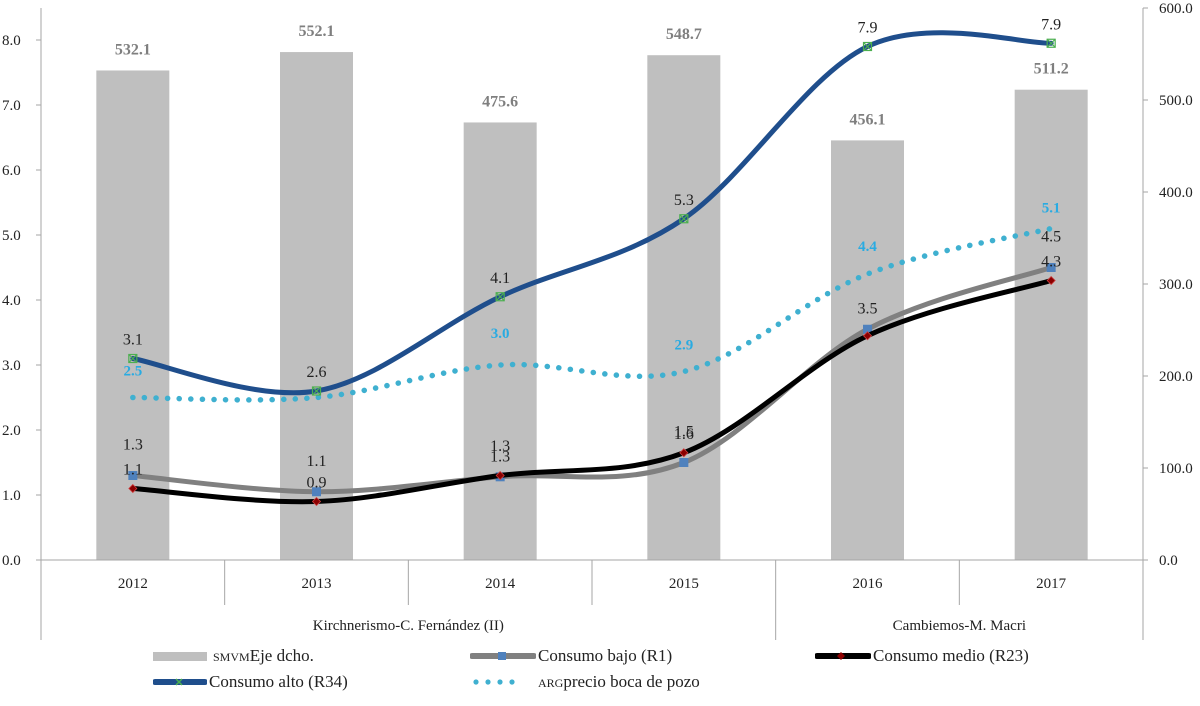 The width and height of the screenshot is (1200, 706). Describe the element at coordinates (11, 496) in the screenshot. I see `left-axis-tick-label: 1.0` at that location.